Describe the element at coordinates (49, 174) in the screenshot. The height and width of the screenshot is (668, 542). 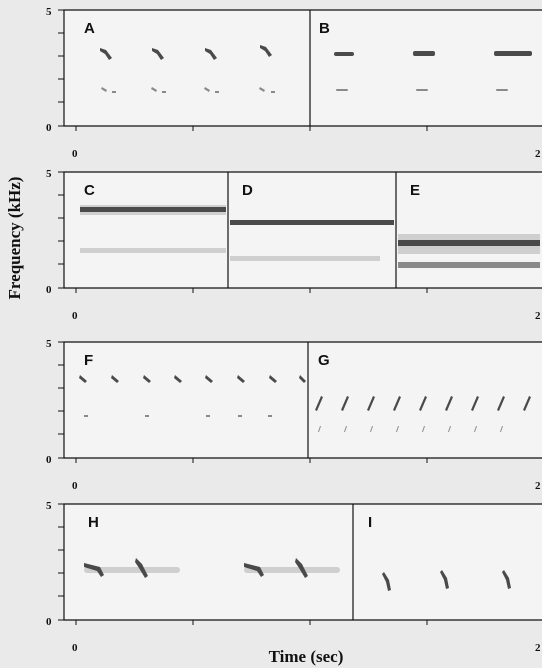
I see `row-2-y-top-label: 5` at that location.